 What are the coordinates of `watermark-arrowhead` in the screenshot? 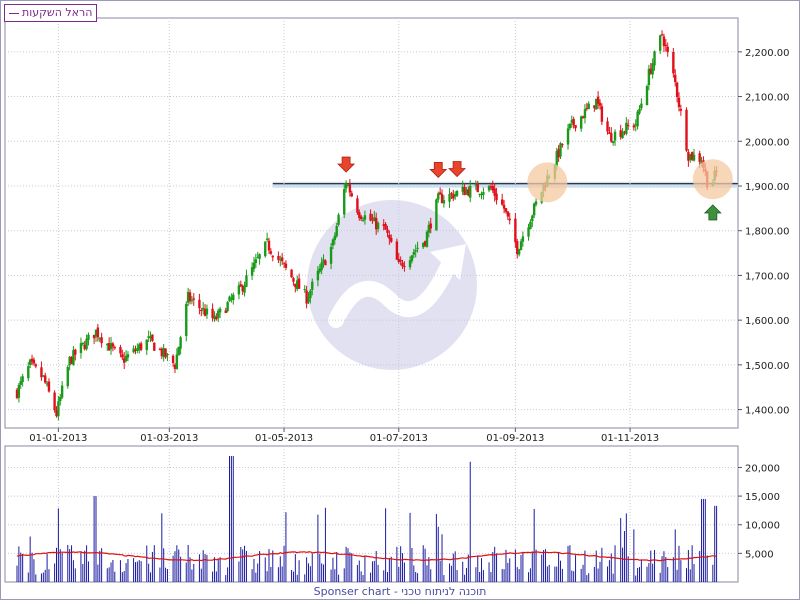 It's located at (448, 262).